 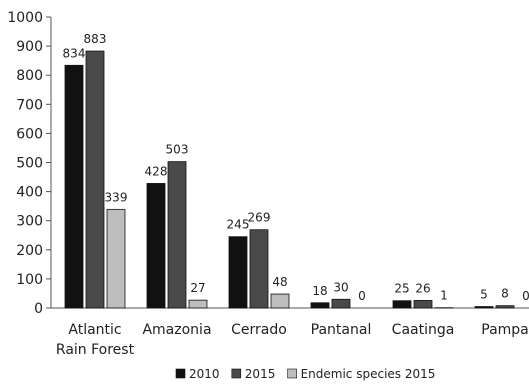 I want to click on y-axis-ticks: 0 100 200 300 400 500 600 700 800 900 1000, so click(x=29, y=163).